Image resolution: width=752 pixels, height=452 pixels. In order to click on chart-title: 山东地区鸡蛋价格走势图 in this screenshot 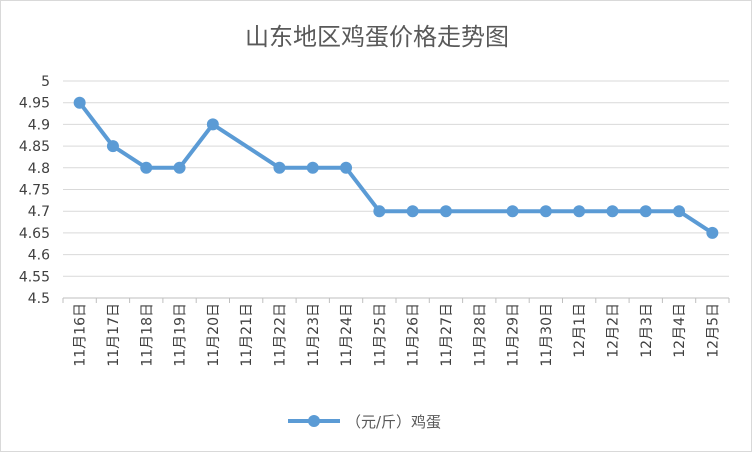, I will do `click(377, 37)`.